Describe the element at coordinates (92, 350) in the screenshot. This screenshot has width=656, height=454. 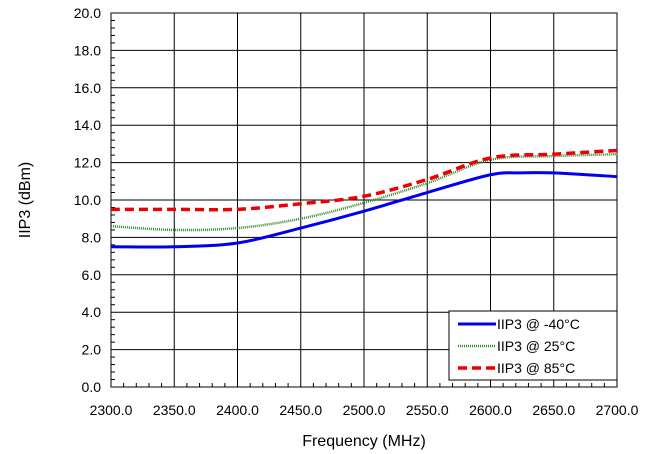
I see `y-tick-label: 2.0` at that location.